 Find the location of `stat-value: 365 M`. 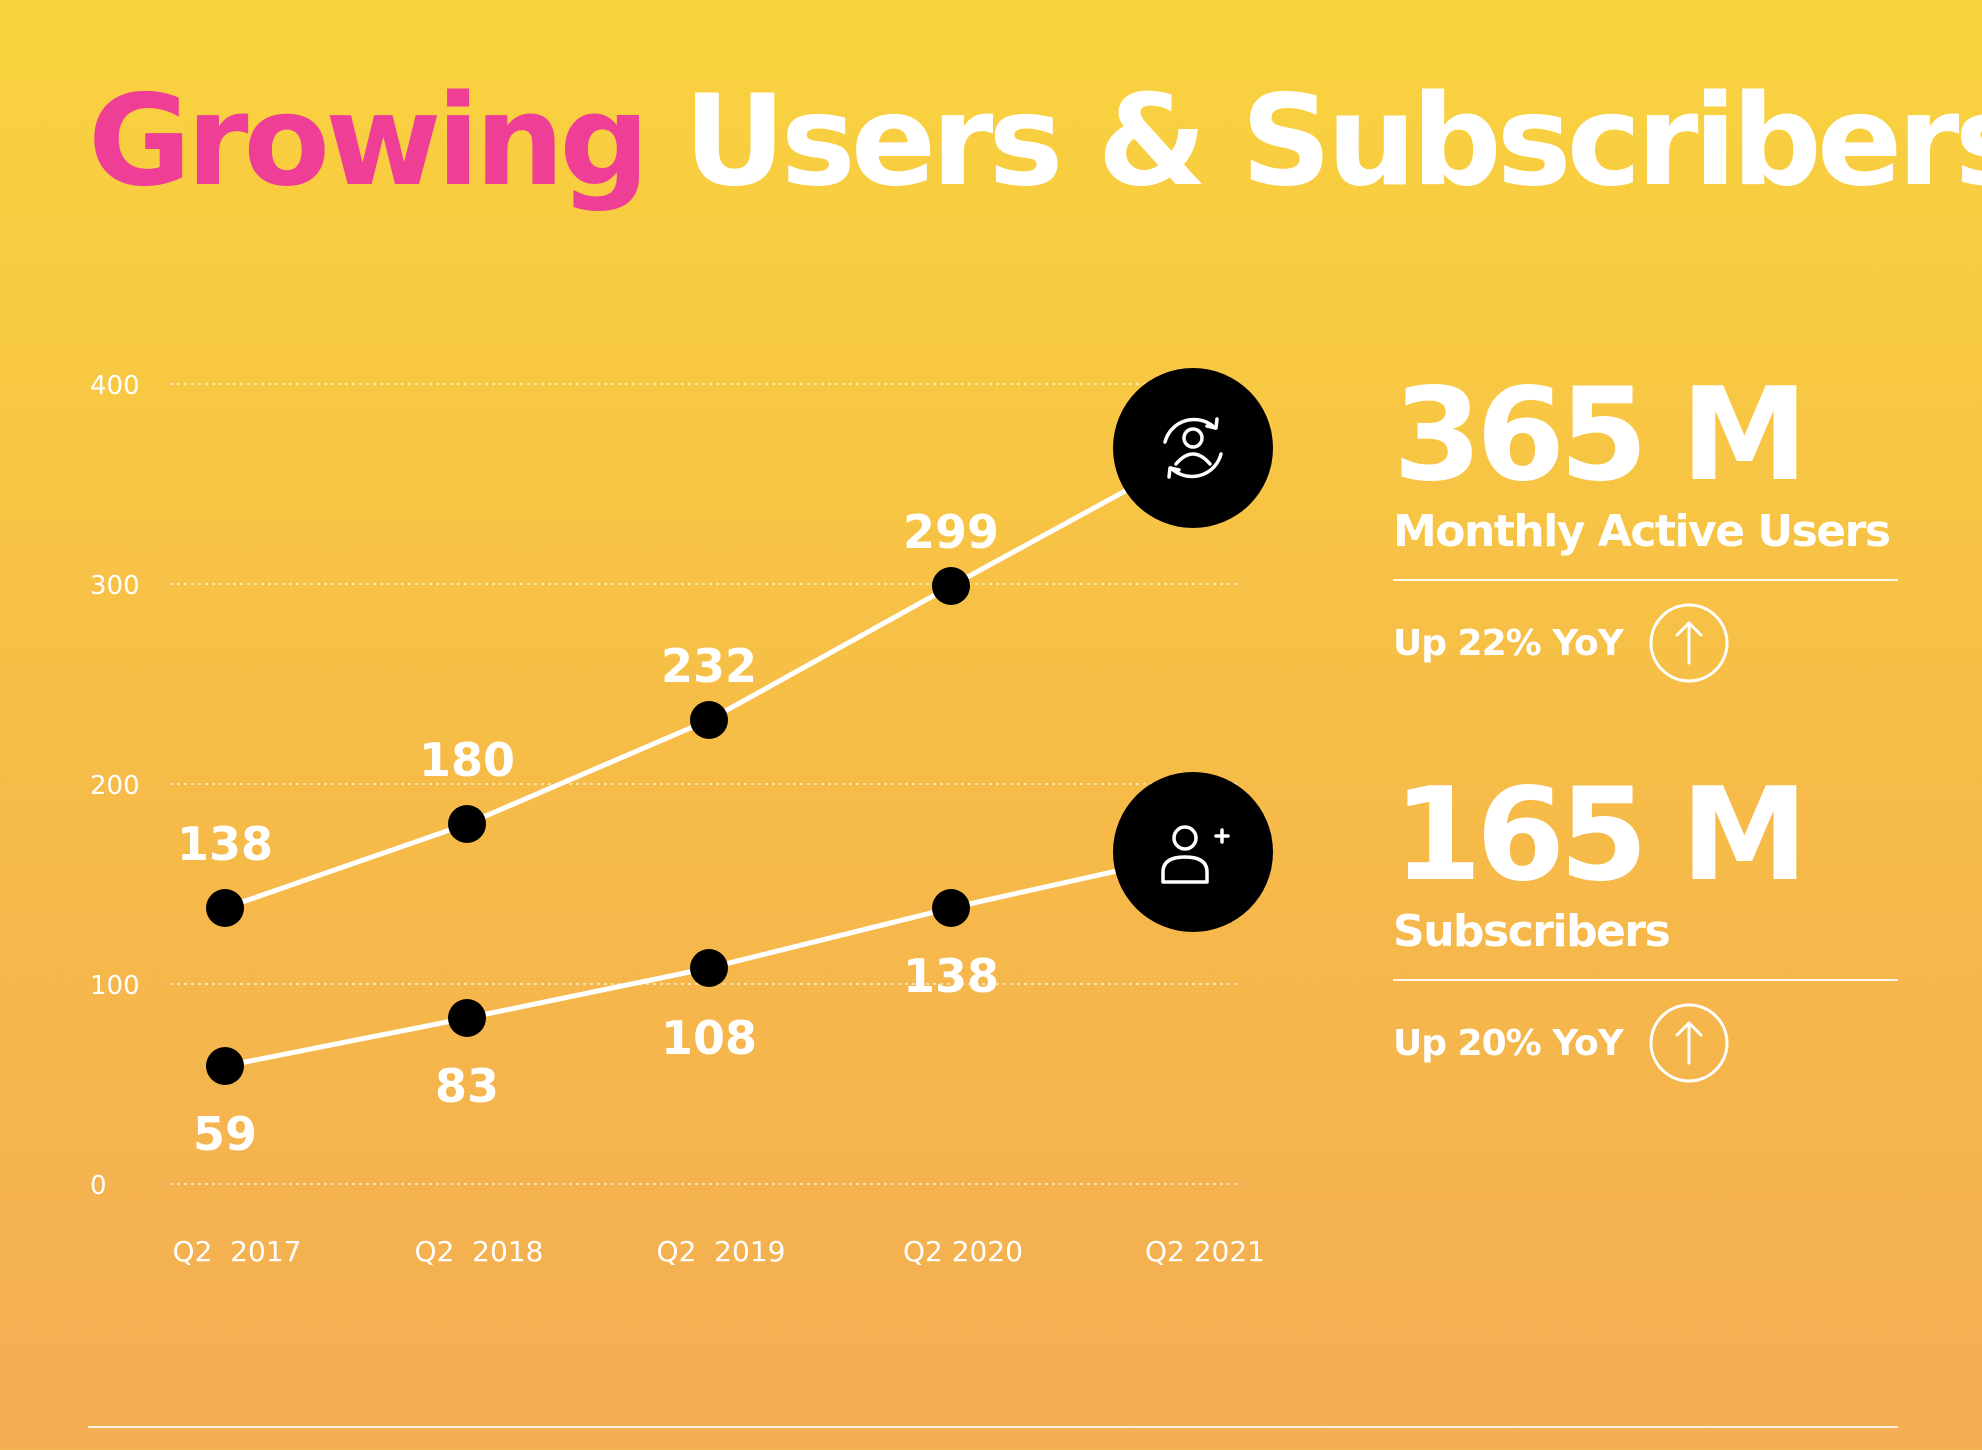

stat-value: 365 M is located at coordinates (1600, 435).